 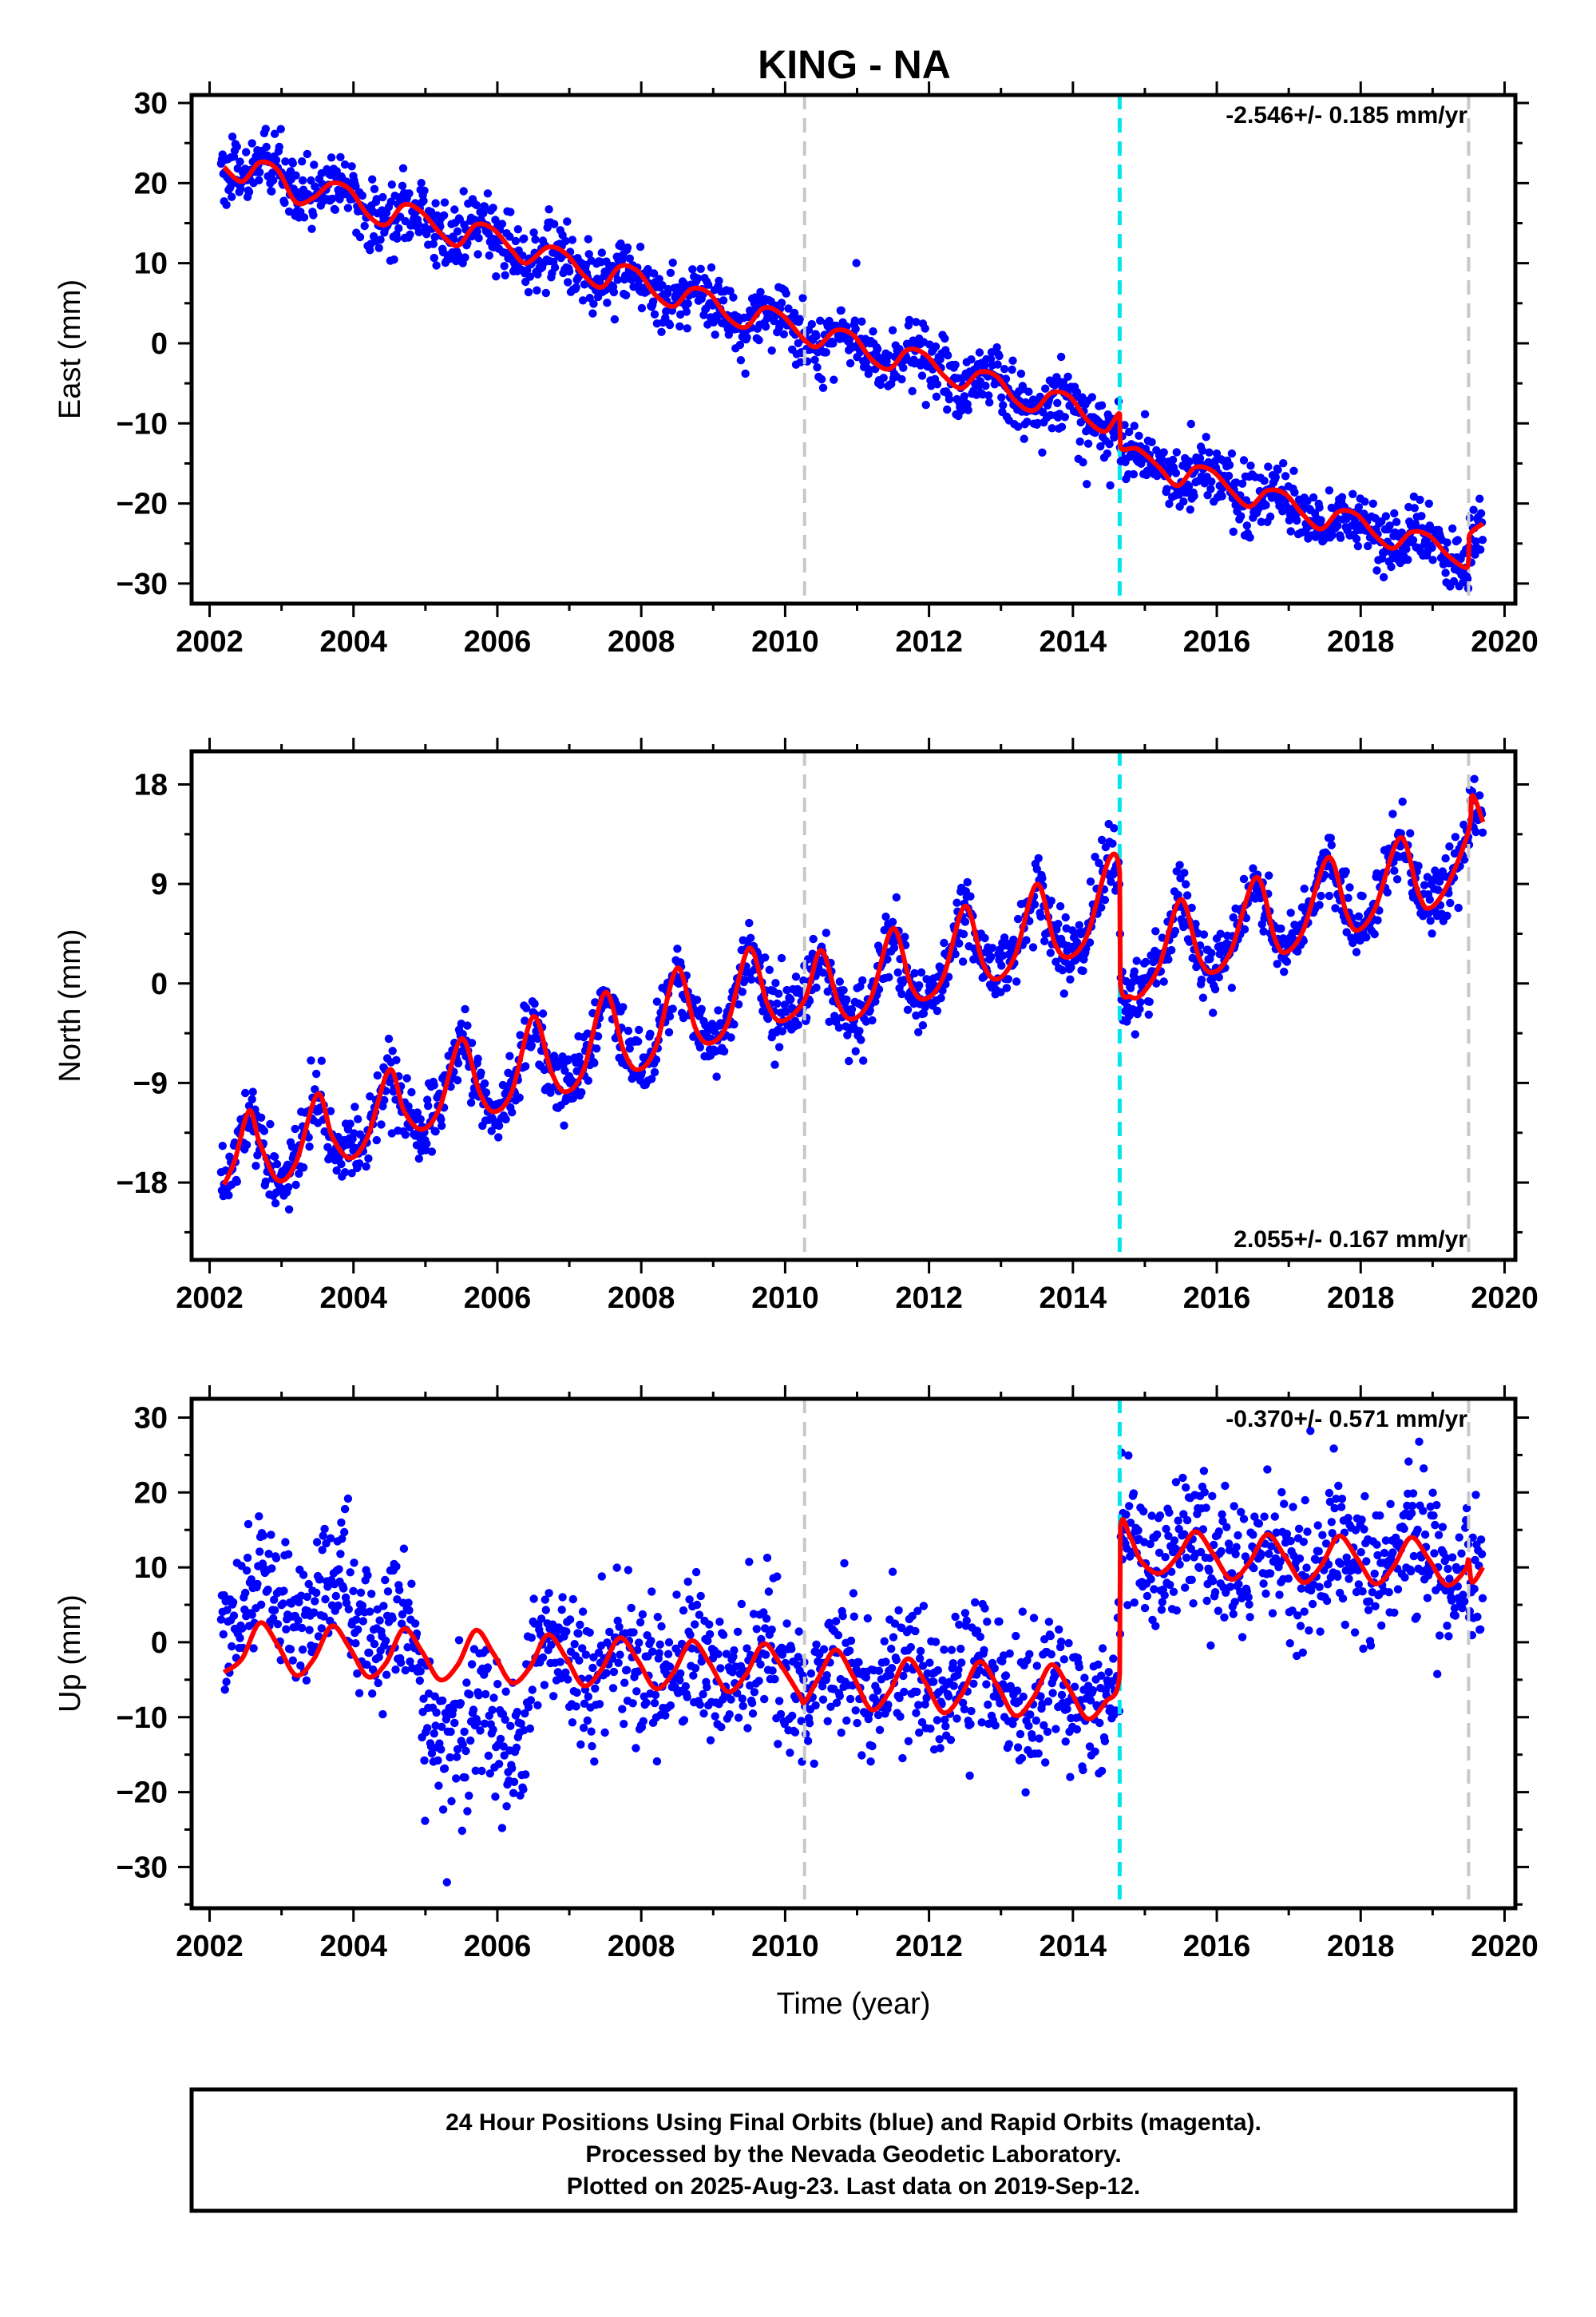 What do you see at coordinates (353, 642) in the screenshot?
I see `x-tick-label: 2004` at bounding box center [353, 642].